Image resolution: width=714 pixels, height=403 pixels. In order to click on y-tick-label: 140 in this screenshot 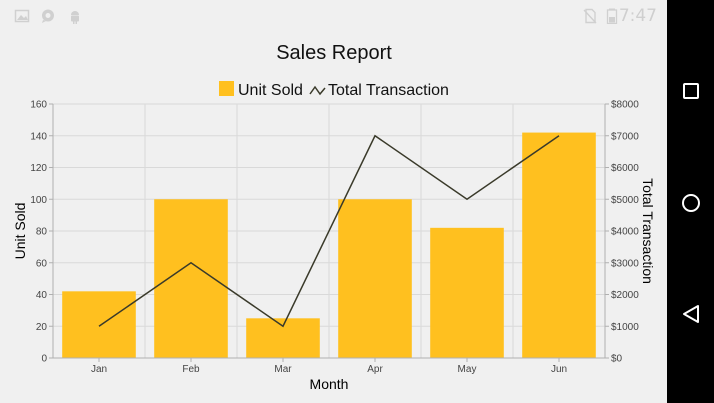, I will do `click(38, 136)`.